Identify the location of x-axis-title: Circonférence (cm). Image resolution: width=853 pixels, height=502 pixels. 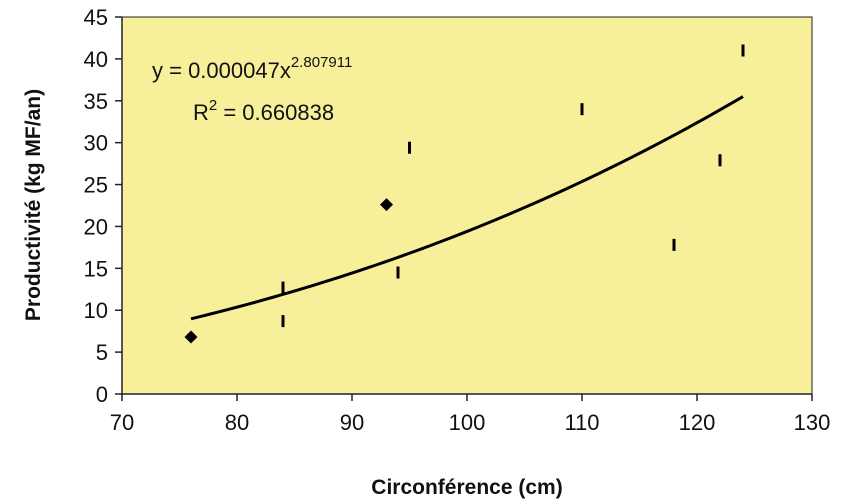
(466, 487).